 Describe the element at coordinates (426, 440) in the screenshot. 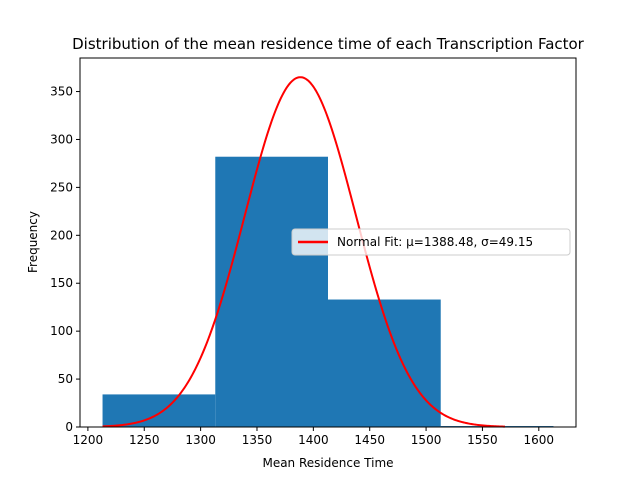

I see `x-tick-label: 1500` at that location.